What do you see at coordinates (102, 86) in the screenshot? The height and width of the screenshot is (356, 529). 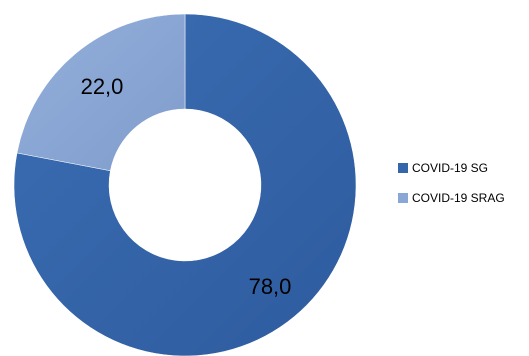 I see `data-label-covid-srag: 22,0` at bounding box center [102, 86].